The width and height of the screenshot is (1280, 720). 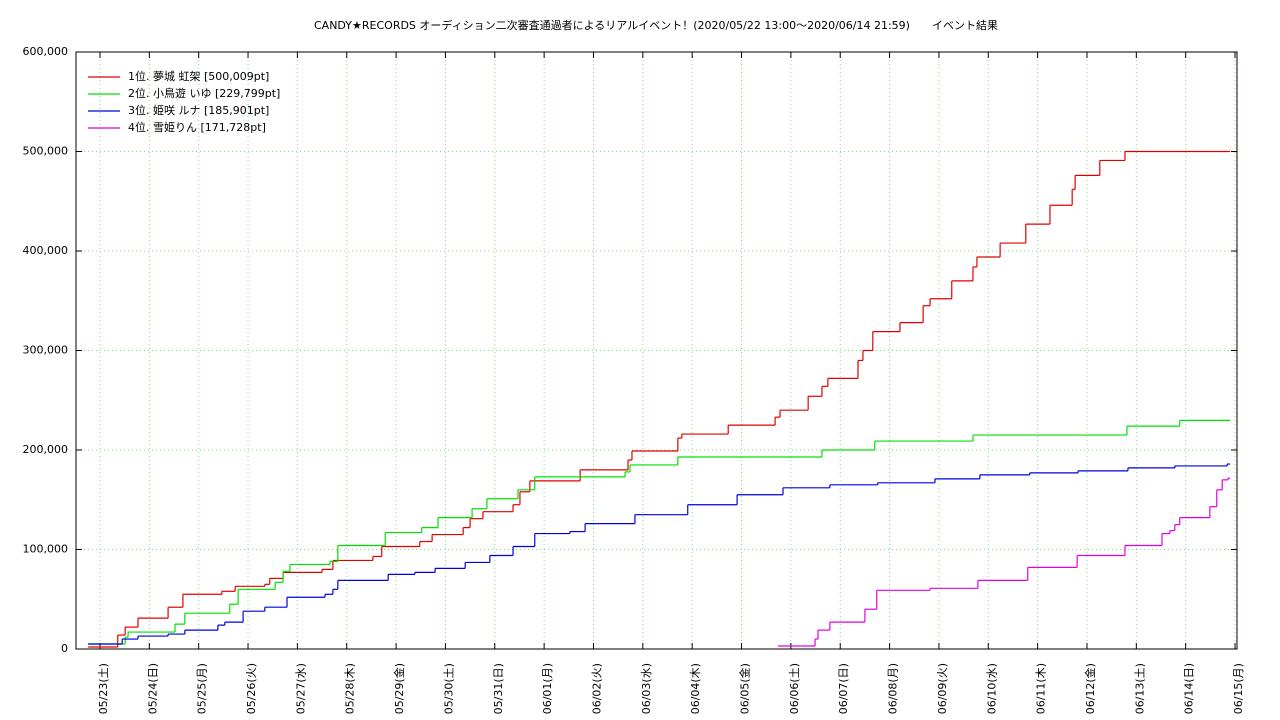 What do you see at coordinates (204, 93) in the screenshot?
I see `legend-label: 2位. 小鳥遊 いゆ [229,799pt]` at bounding box center [204, 93].